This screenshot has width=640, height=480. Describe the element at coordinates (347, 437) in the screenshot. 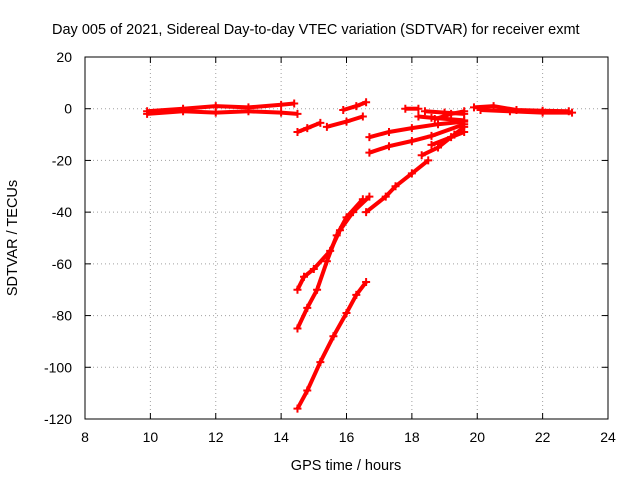

I see `x-tick-label: 16` at that location.